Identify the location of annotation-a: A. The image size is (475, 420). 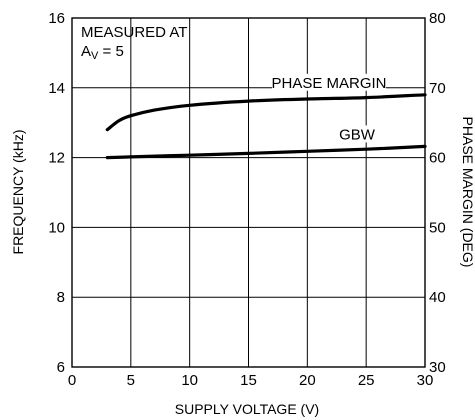
(86, 51).